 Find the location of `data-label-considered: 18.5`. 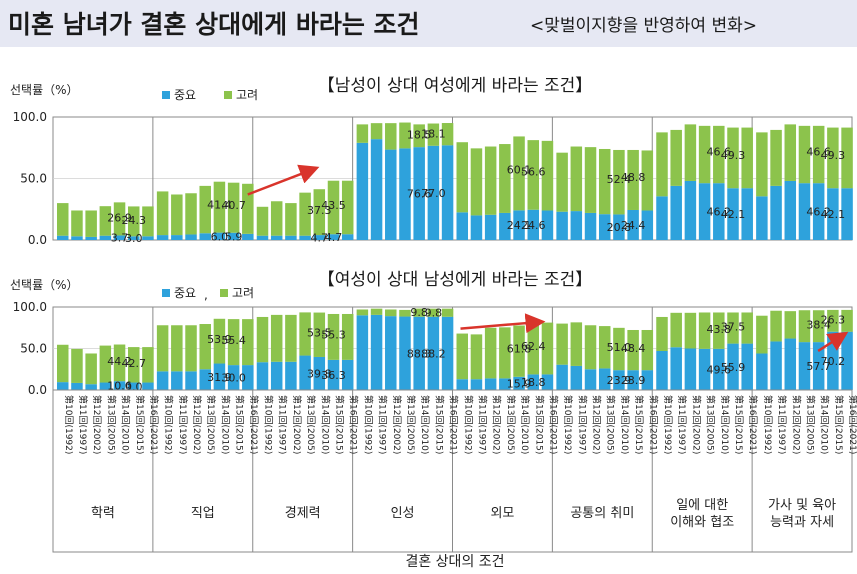

data-label-considered: 18.5 is located at coordinates (419, 135).